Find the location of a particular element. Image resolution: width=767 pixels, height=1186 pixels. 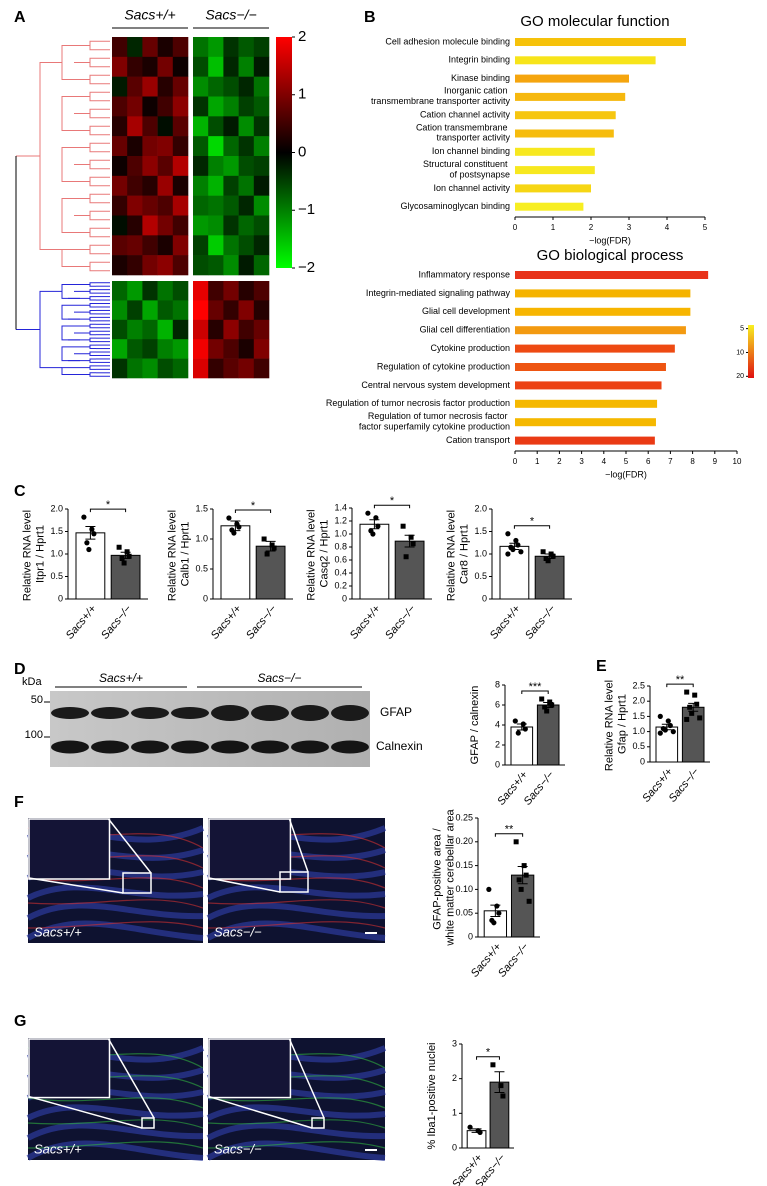

y-axis-label: Relative RNA level Casq2 / Hprt1 is located at coordinates (318, 553).